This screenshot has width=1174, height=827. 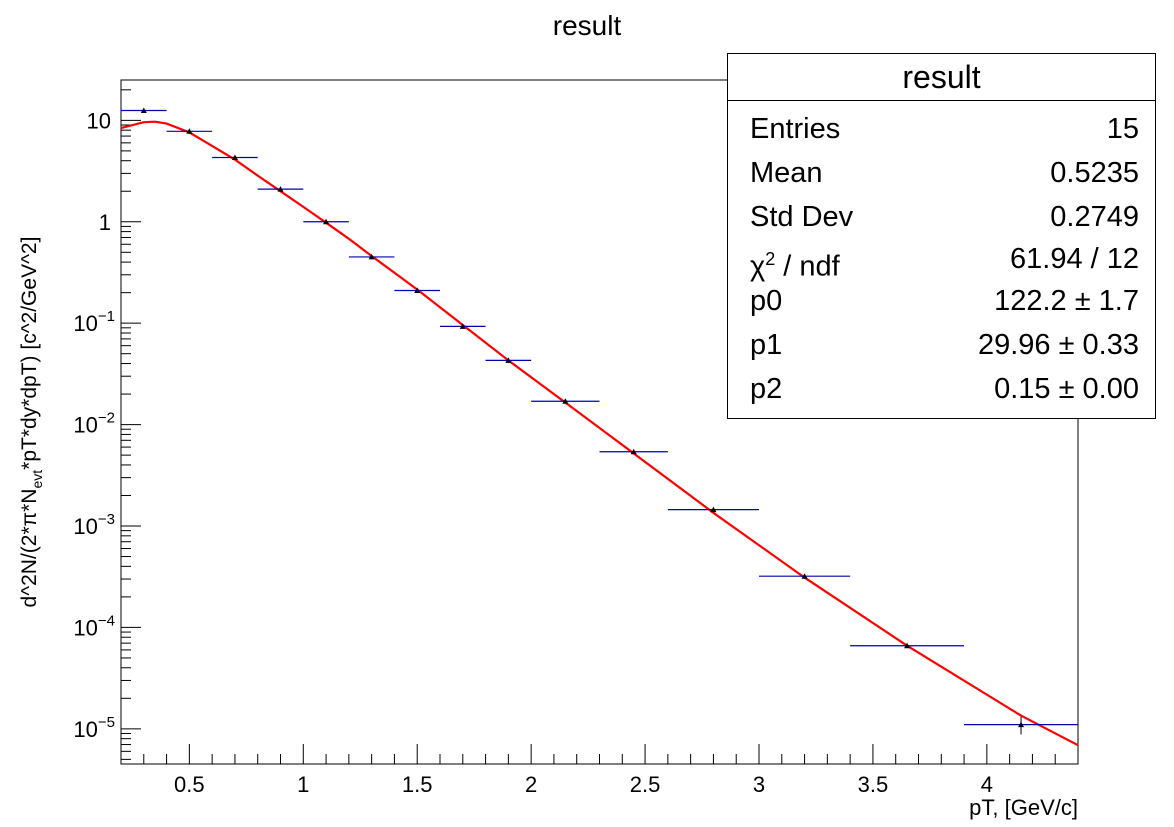 I want to click on stats-value: 0.15 ± 0.00, so click(x=1066, y=389).